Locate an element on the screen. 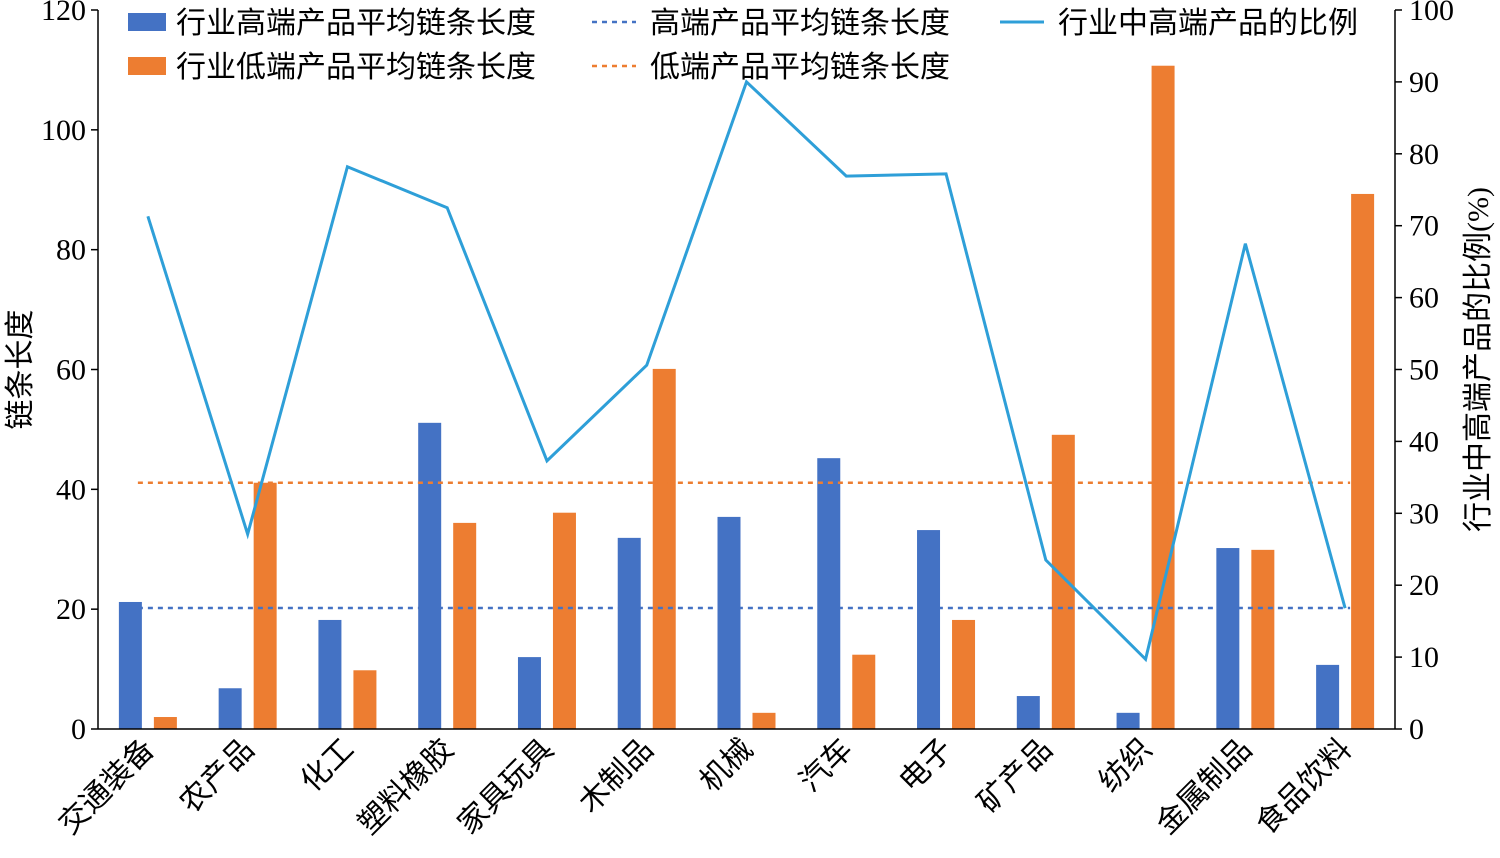  y2-axis-label: 行业中高端产品的比例(%) is located at coordinates (1478, 359).